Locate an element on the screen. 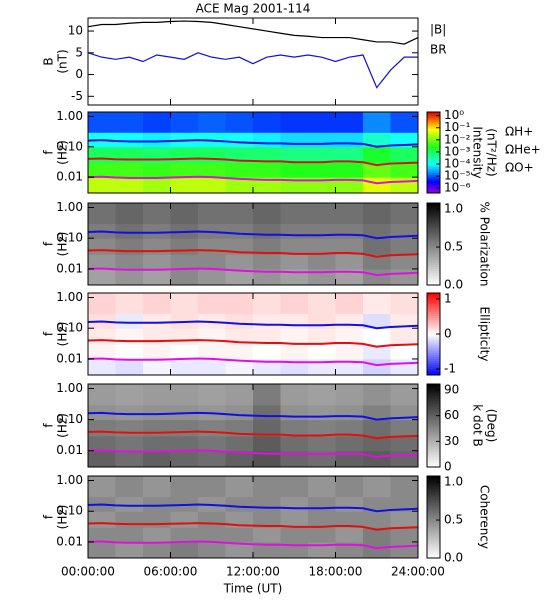 This screenshot has height=600, width=550. plot-area is located at coordinates (253, 152).